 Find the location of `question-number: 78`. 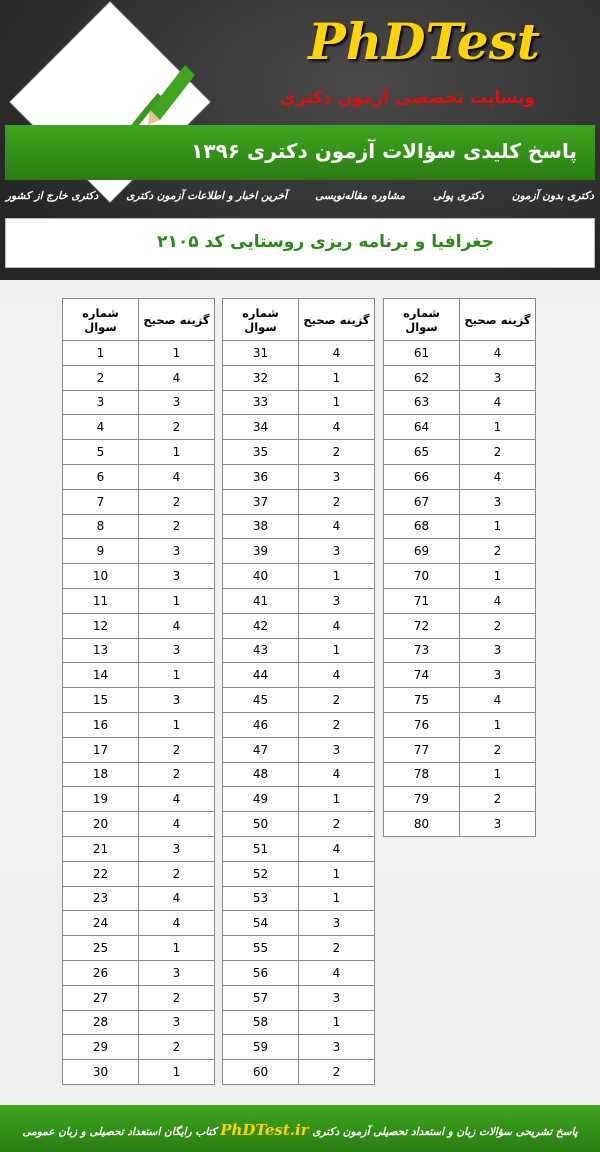

question-number: 78 is located at coordinates (421, 774).